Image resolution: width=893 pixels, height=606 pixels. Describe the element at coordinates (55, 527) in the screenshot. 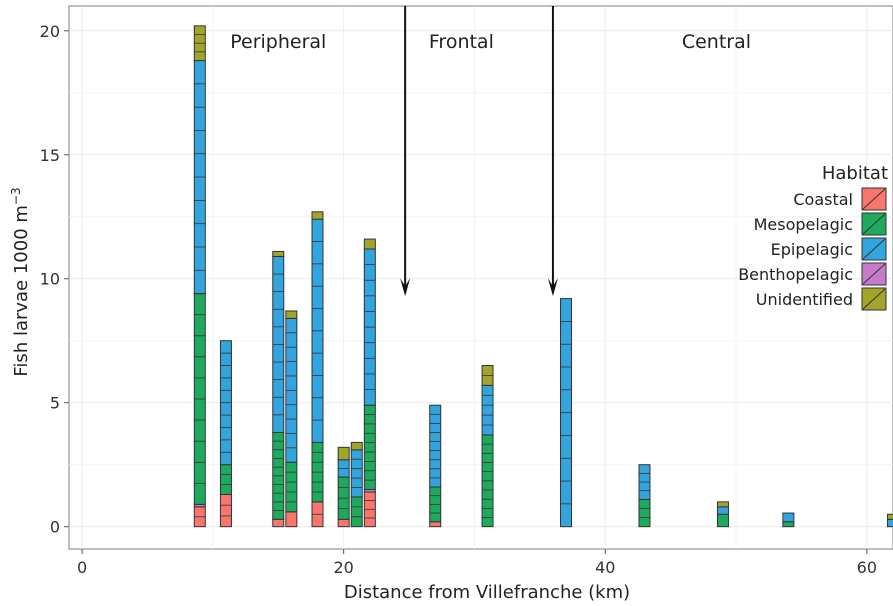

I see `y-tick-label: 0` at that location.